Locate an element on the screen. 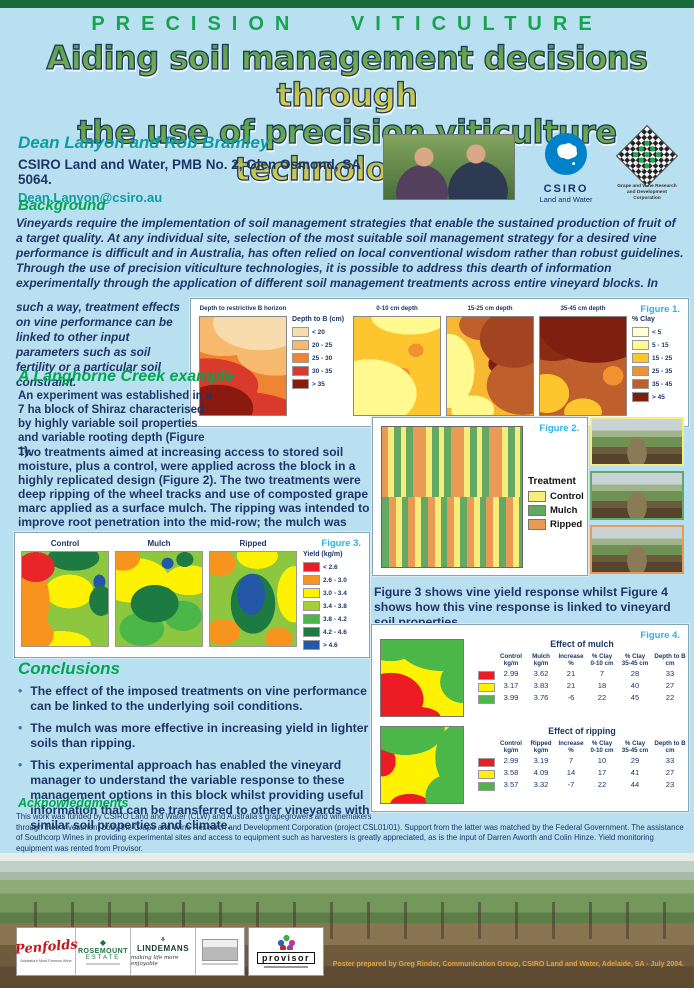  provisor-wordmark: provisor is located at coordinates (285, 958).